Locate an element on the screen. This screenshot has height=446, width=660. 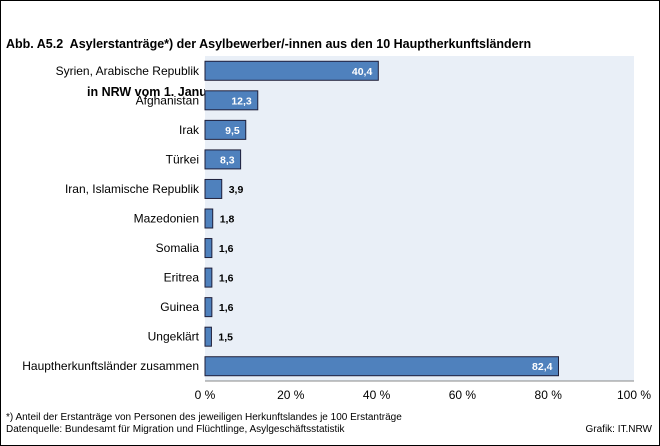
category-label: Eritrea is located at coordinates (182, 278).